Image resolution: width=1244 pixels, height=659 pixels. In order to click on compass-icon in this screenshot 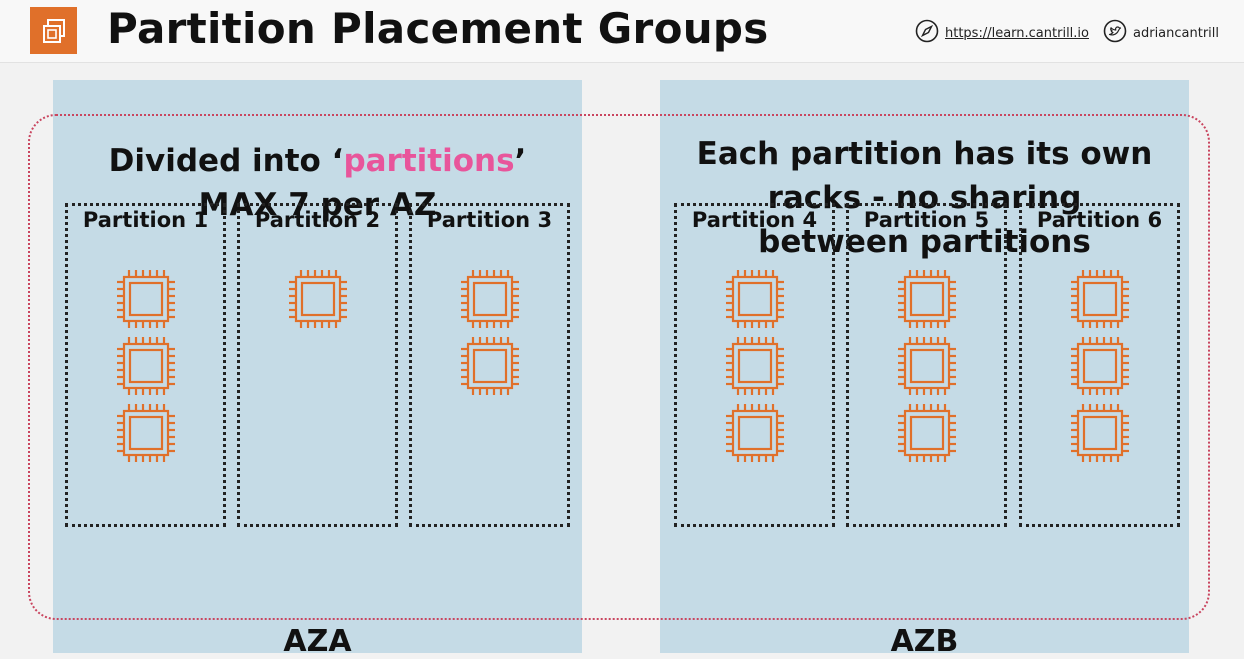, I will do `click(927, 33)`.